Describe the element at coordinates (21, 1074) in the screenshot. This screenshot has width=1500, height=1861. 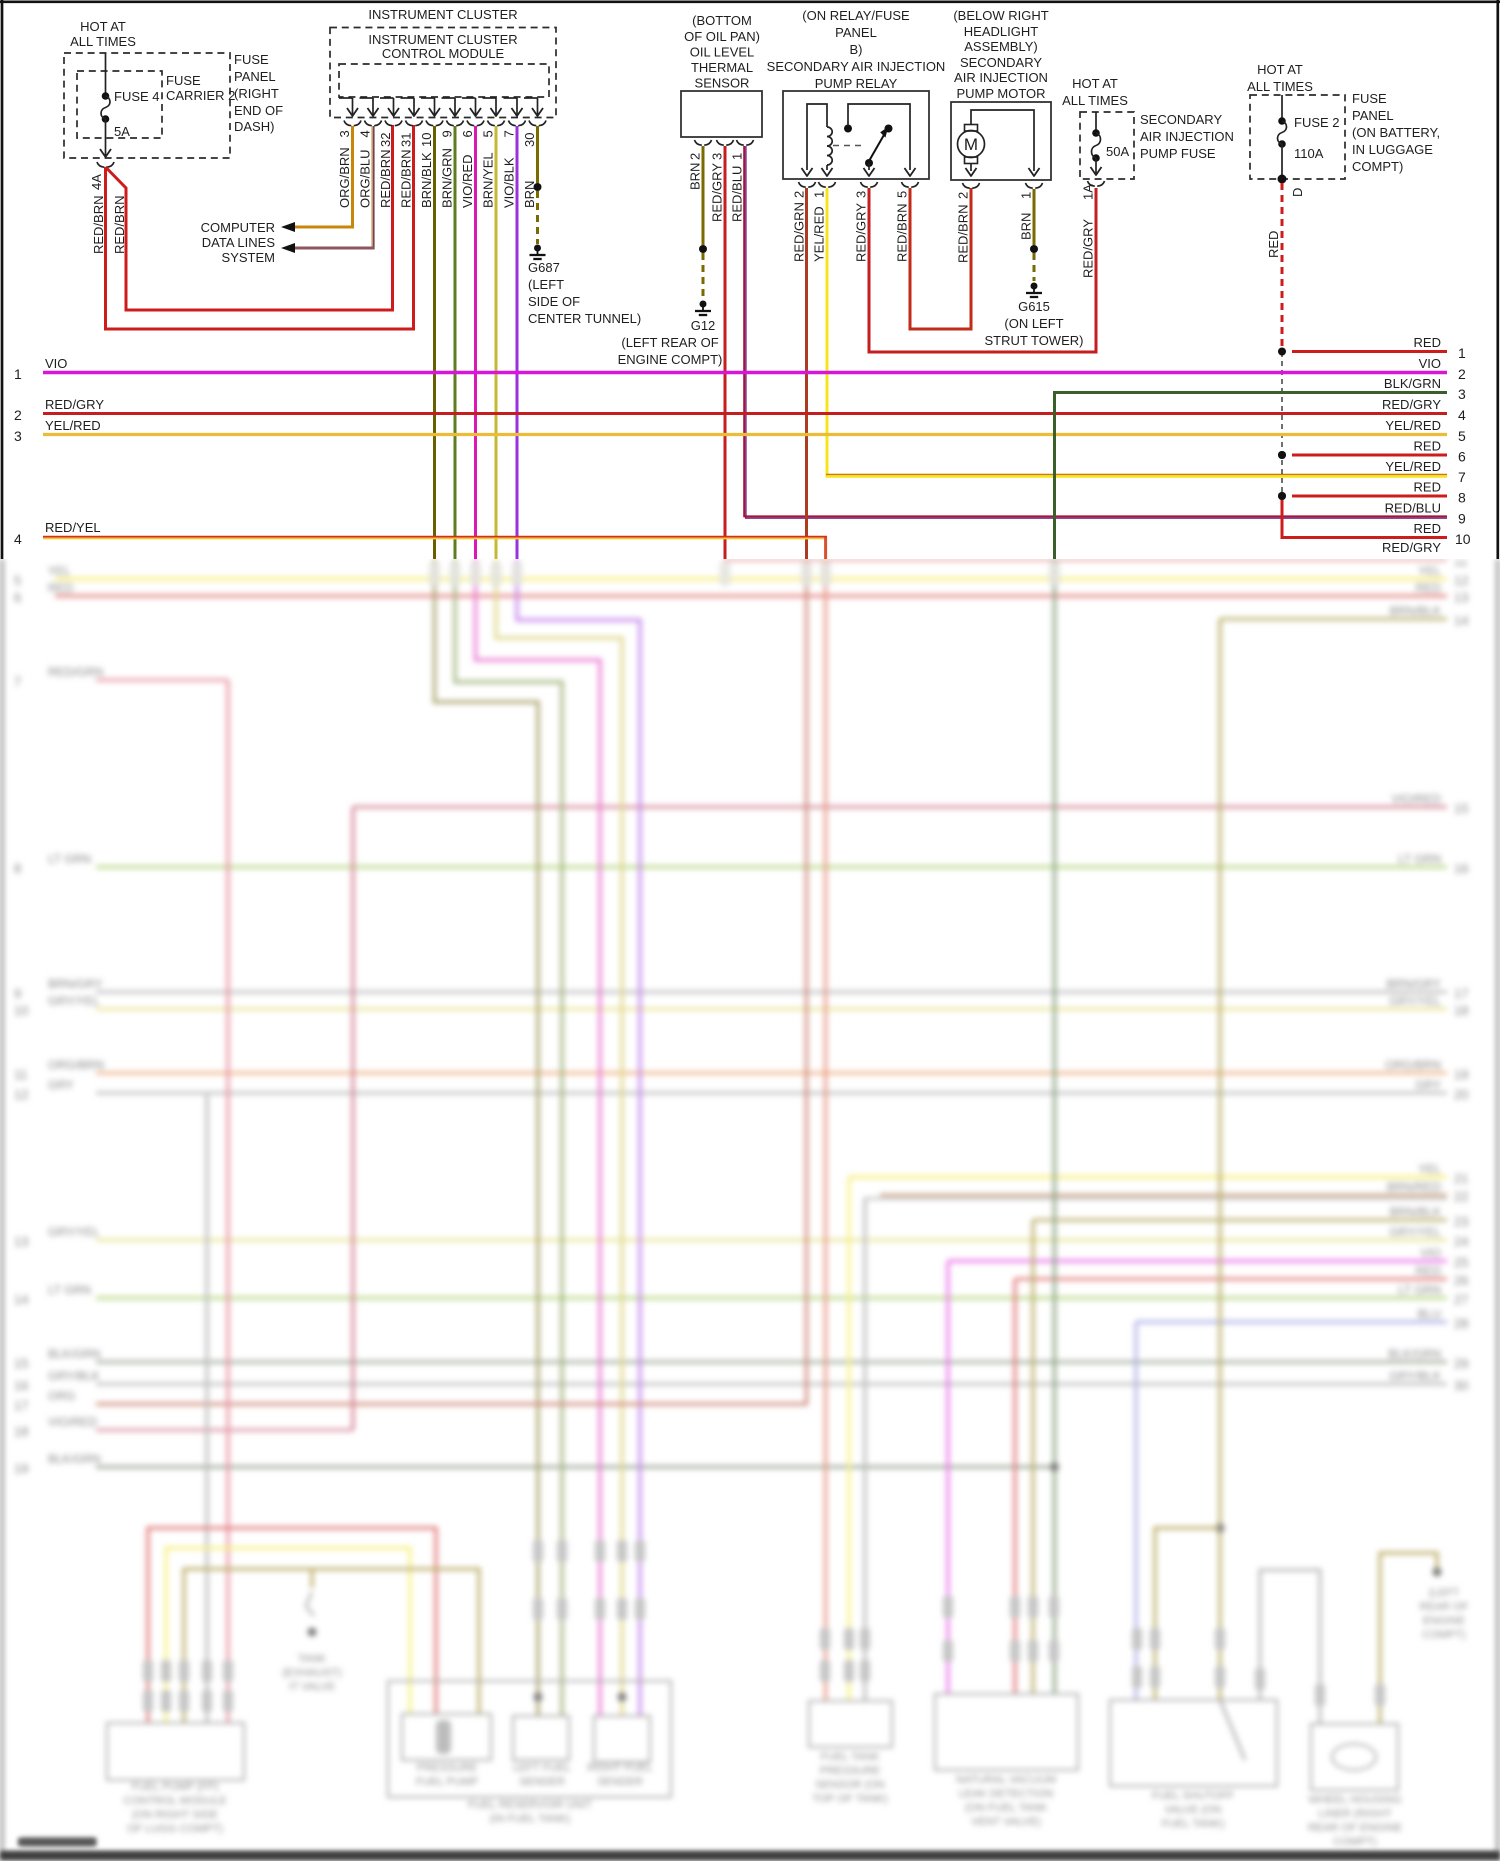
I see `svg-text: 11` at that location.